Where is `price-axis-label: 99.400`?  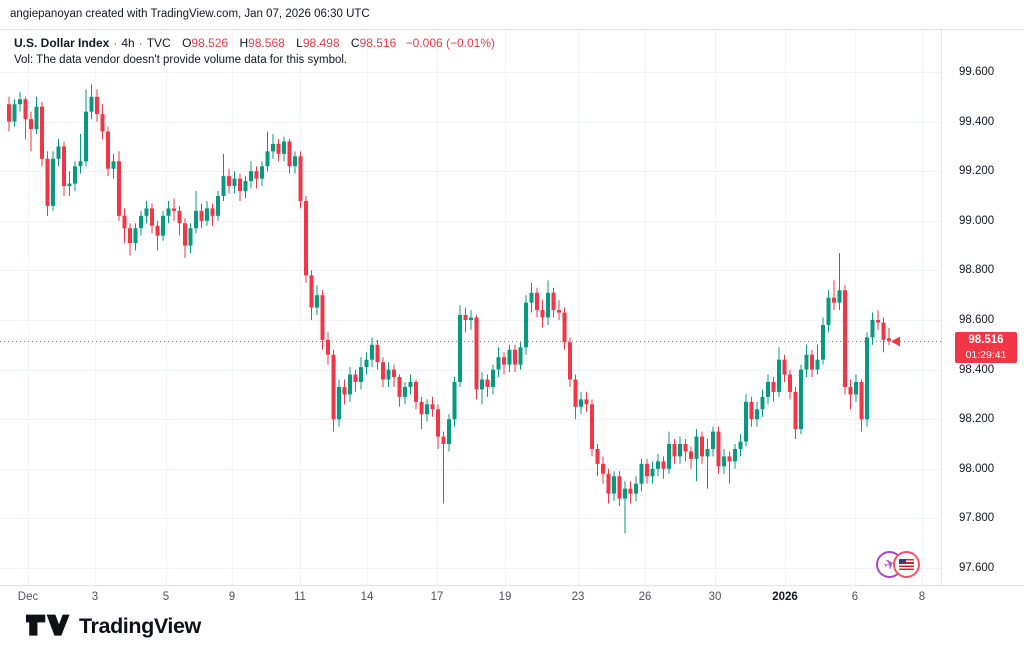 price-axis-label: 99.400 is located at coordinates (977, 121).